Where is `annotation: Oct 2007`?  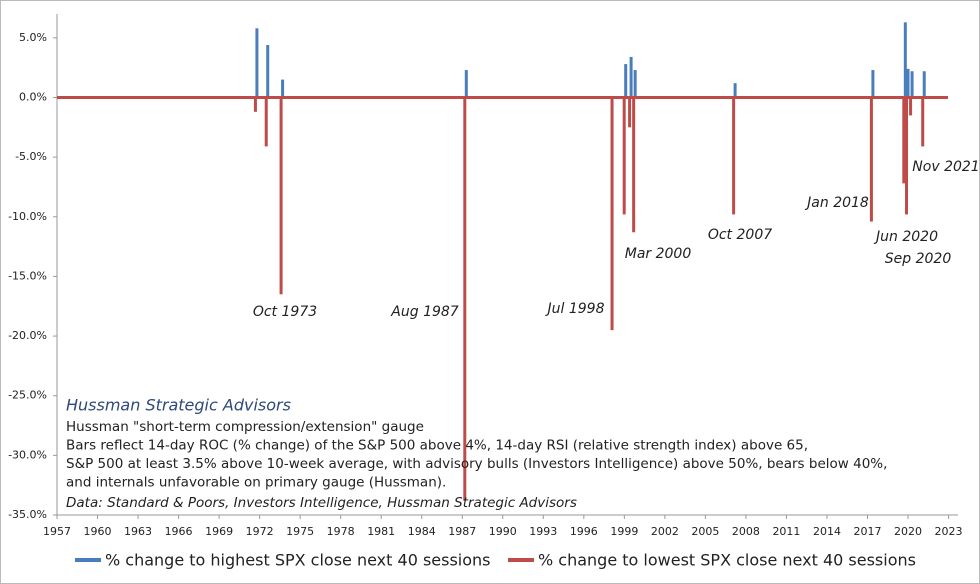
annotation: Oct 2007 is located at coordinates (740, 235).